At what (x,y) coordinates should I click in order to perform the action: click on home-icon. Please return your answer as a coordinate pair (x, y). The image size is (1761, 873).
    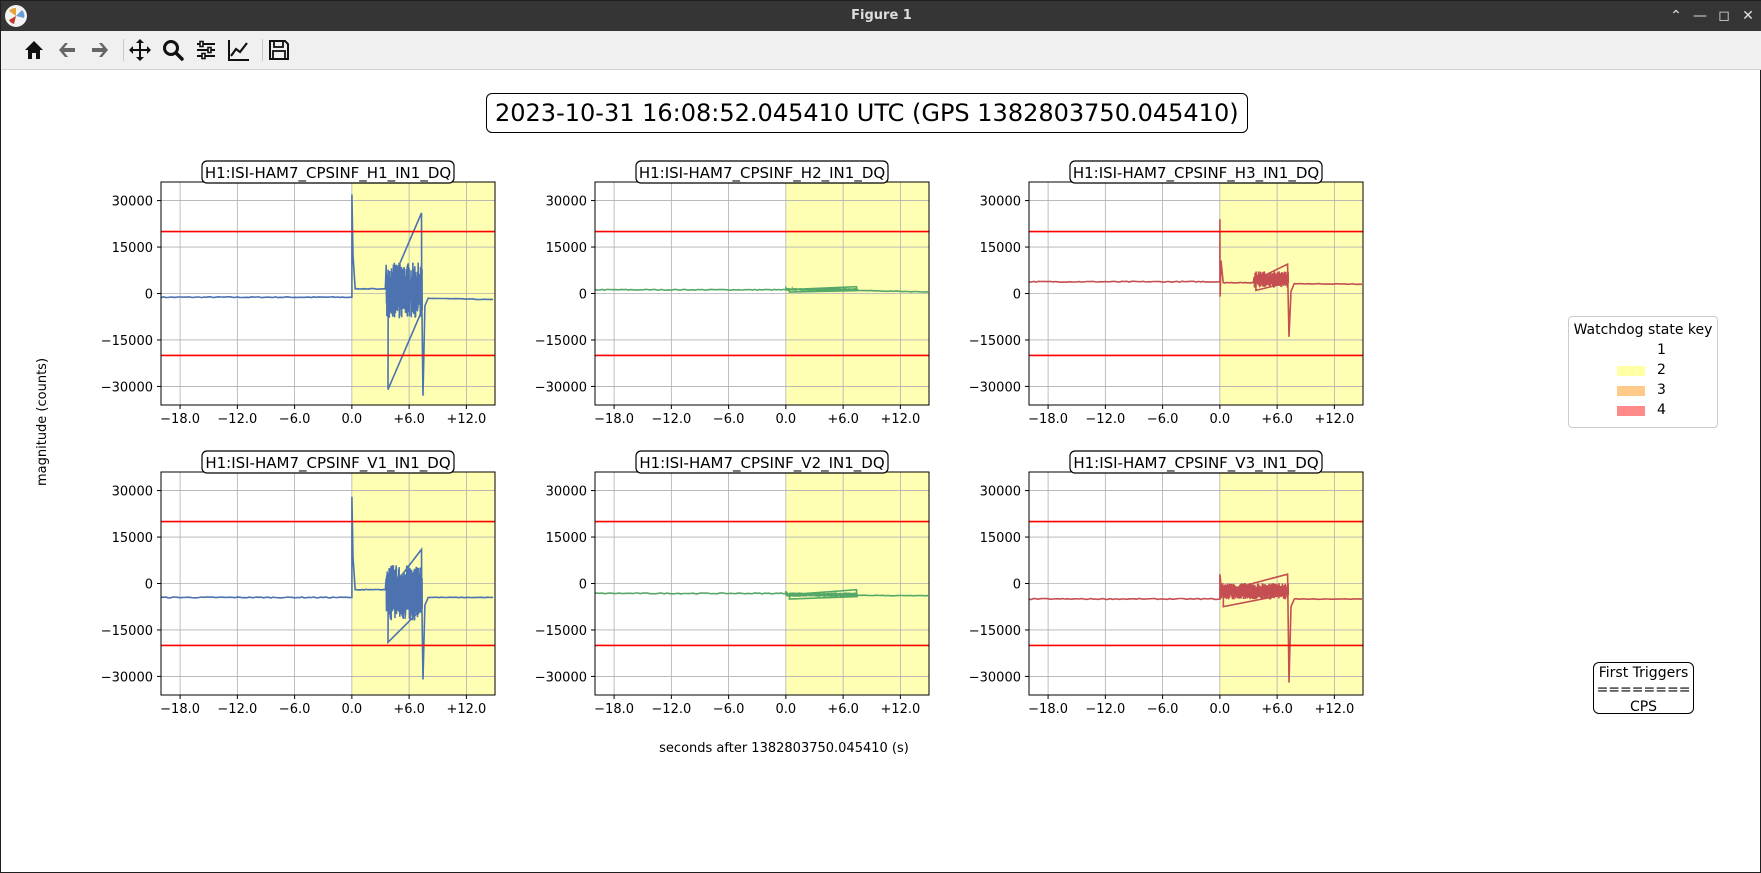
    Looking at the image, I should click on (34, 50).